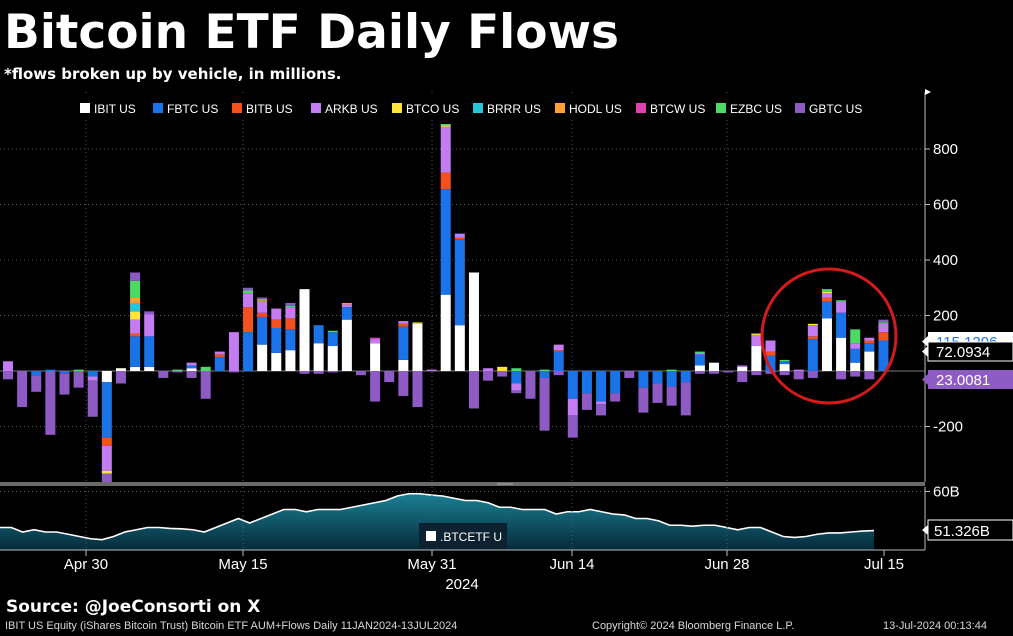  I want to click on legend-label: BRRR US, so click(514, 109).